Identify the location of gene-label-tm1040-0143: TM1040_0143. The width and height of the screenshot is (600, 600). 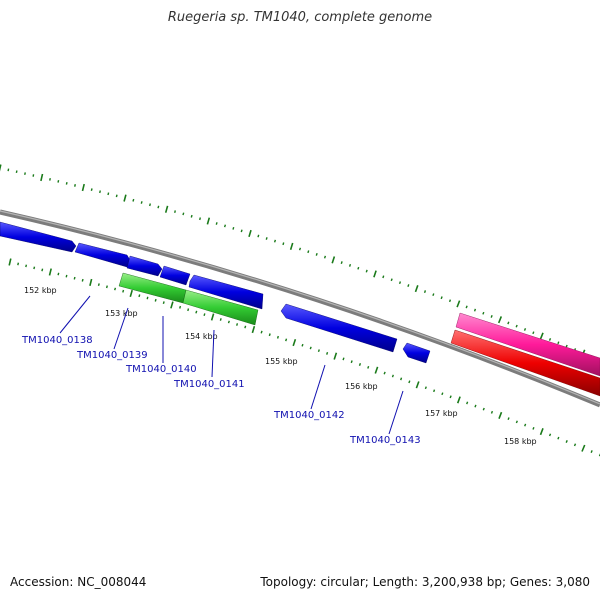
(385, 440).